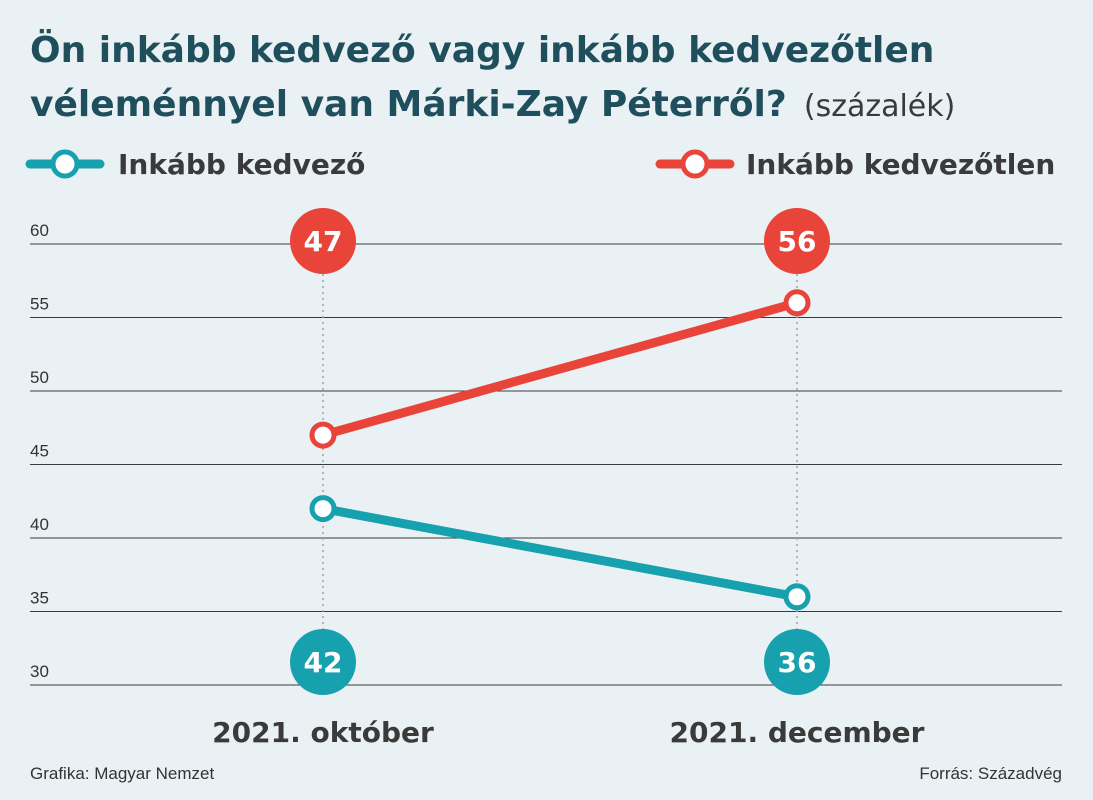  Describe the element at coordinates (990, 773) in the screenshot. I see `footer-source: Forrás: Századvég` at that location.